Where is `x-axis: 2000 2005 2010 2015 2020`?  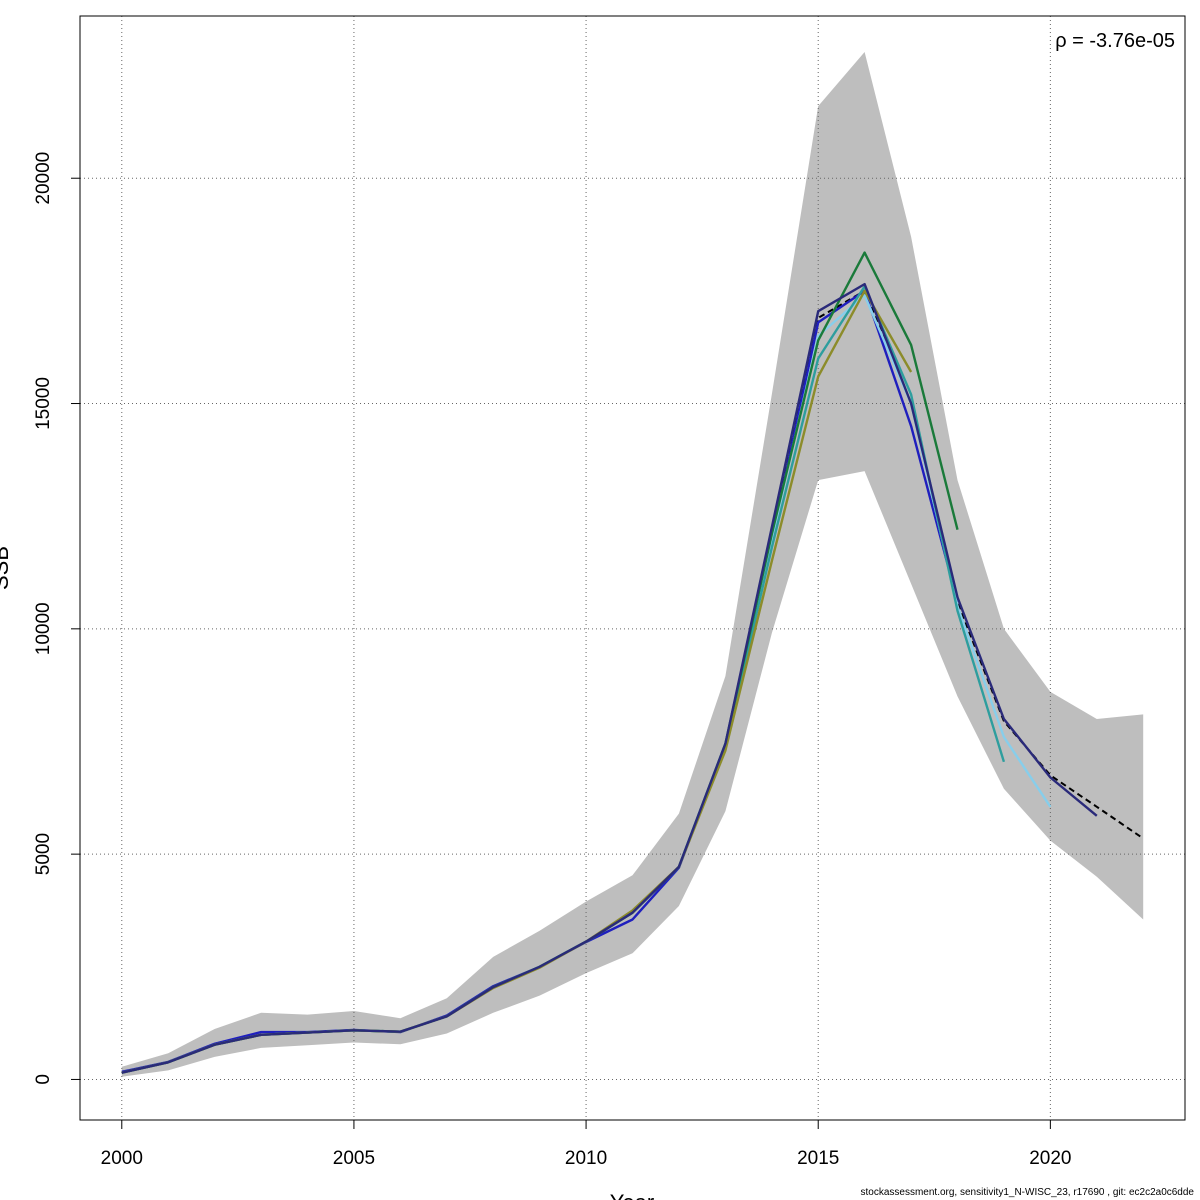 x-axis: 2000 2005 2010 2015 2020 is located at coordinates (586, 1144).